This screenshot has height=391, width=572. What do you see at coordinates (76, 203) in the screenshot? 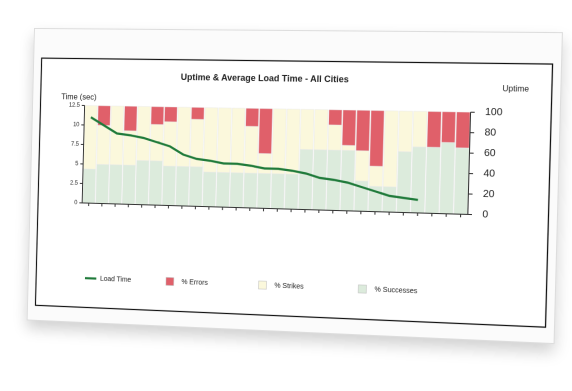
I see `y-tick-label: 0` at bounding box center [76, 203].